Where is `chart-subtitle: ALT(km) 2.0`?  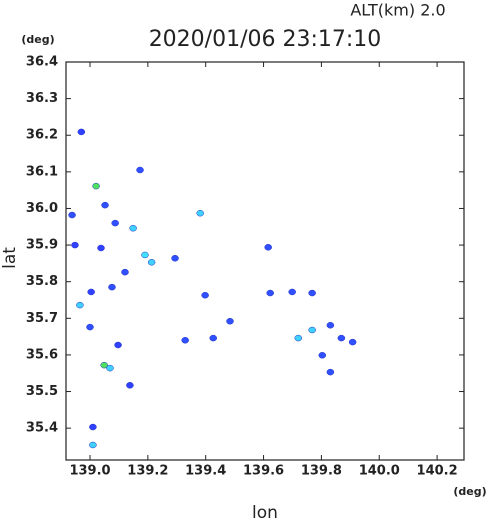
chart-subtitle: ALT(km) 2.0 is located at coordinates (397, 10).